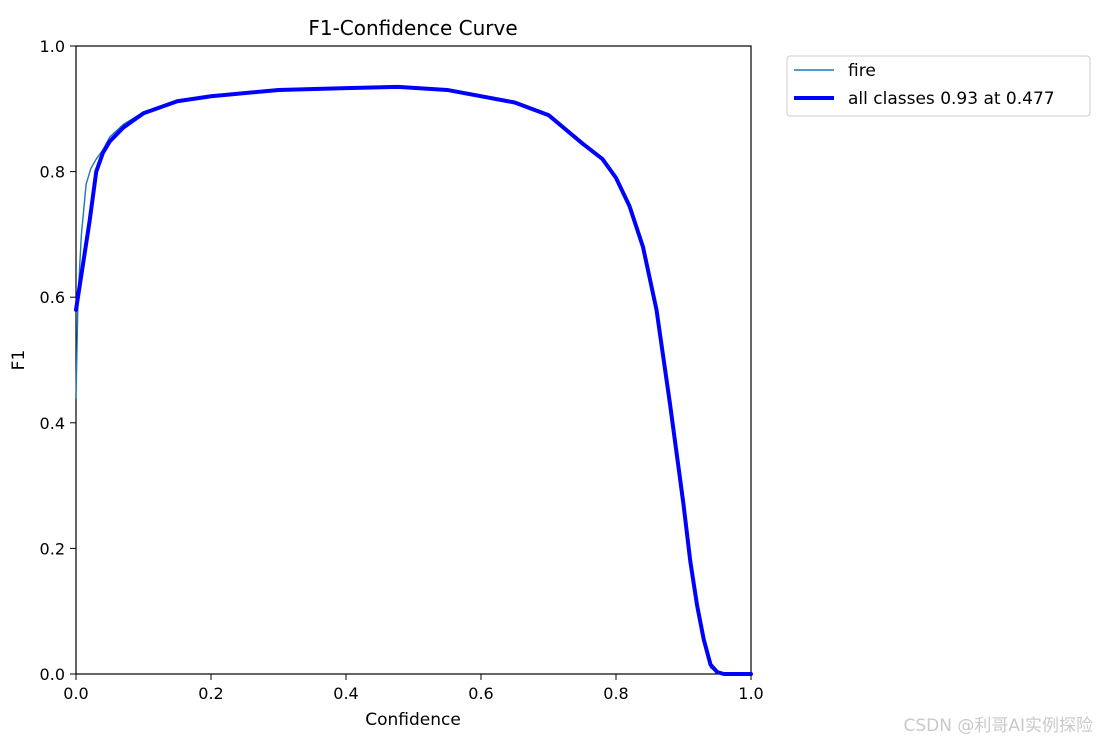 The width and height of the screenshot is (1099, 742). I want to click on y-tick-label: 1.0, so click(52, 46).